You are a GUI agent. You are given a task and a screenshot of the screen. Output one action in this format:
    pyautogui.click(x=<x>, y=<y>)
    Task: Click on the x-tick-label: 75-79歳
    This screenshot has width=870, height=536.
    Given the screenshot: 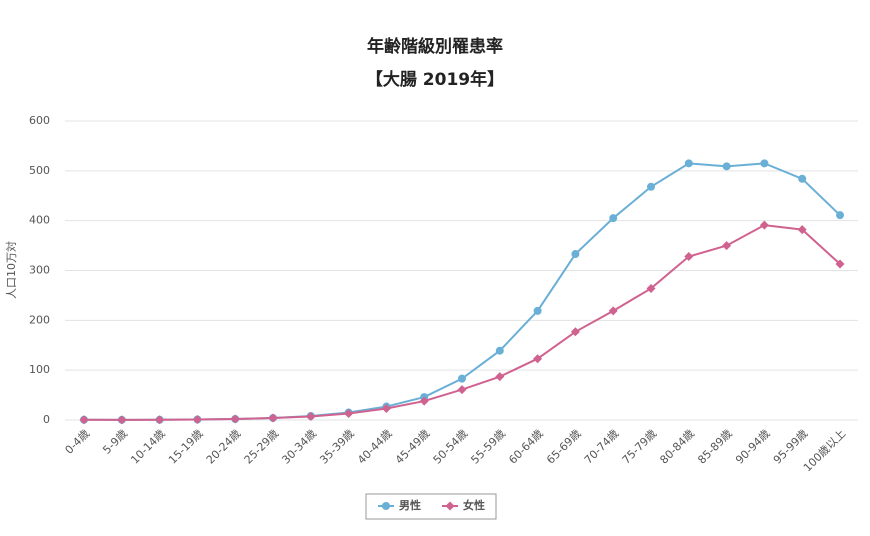 What is the action you would take?
    pyautogui.click(x=640, y=447)
    